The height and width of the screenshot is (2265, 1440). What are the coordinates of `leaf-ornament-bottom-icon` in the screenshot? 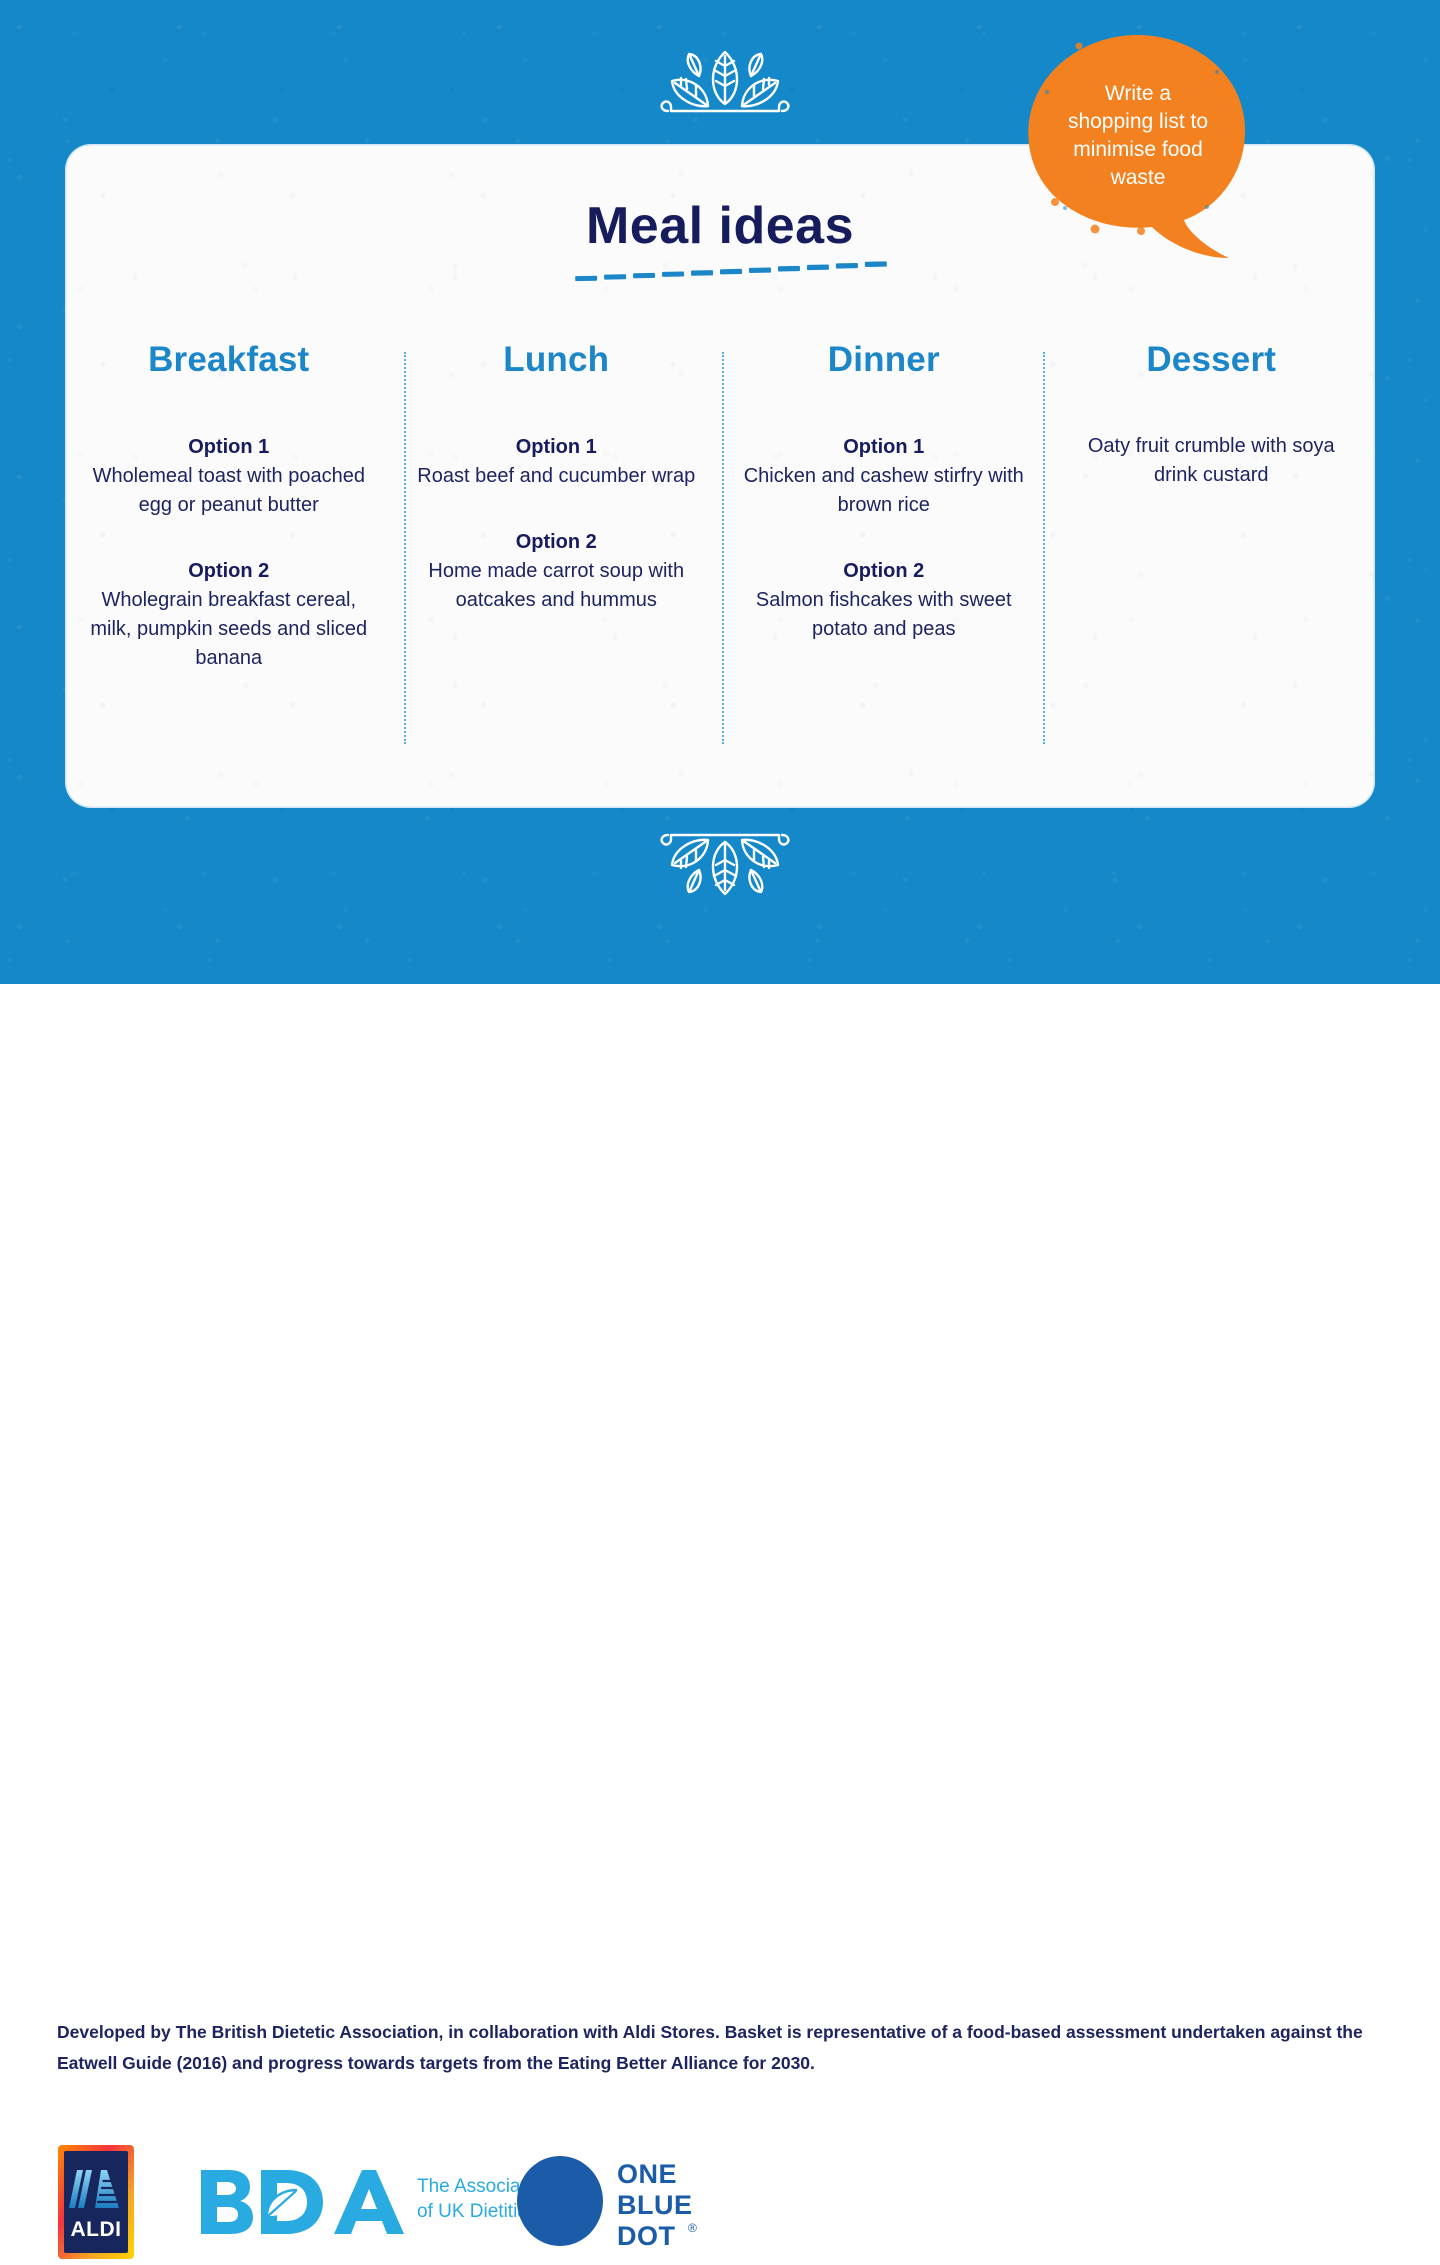 It's located at (725, 866).